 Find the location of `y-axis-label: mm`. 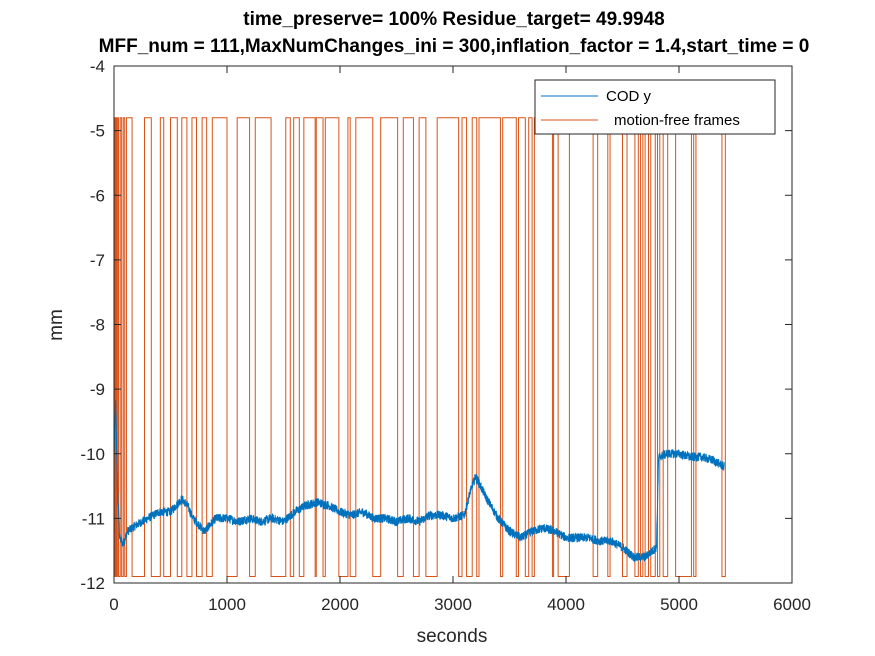

y-axis-label: mm is located at coordinates (56, 325).